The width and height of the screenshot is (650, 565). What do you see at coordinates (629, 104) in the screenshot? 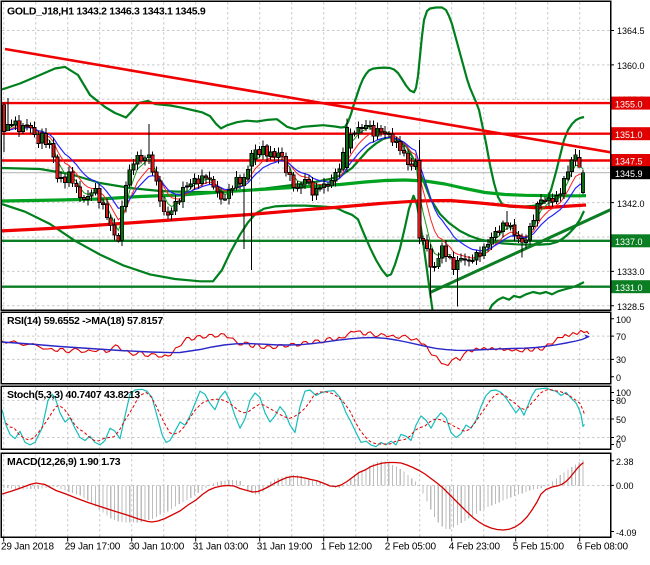
I see `svg-text: 1355.0` at bounding box center [629, 104].